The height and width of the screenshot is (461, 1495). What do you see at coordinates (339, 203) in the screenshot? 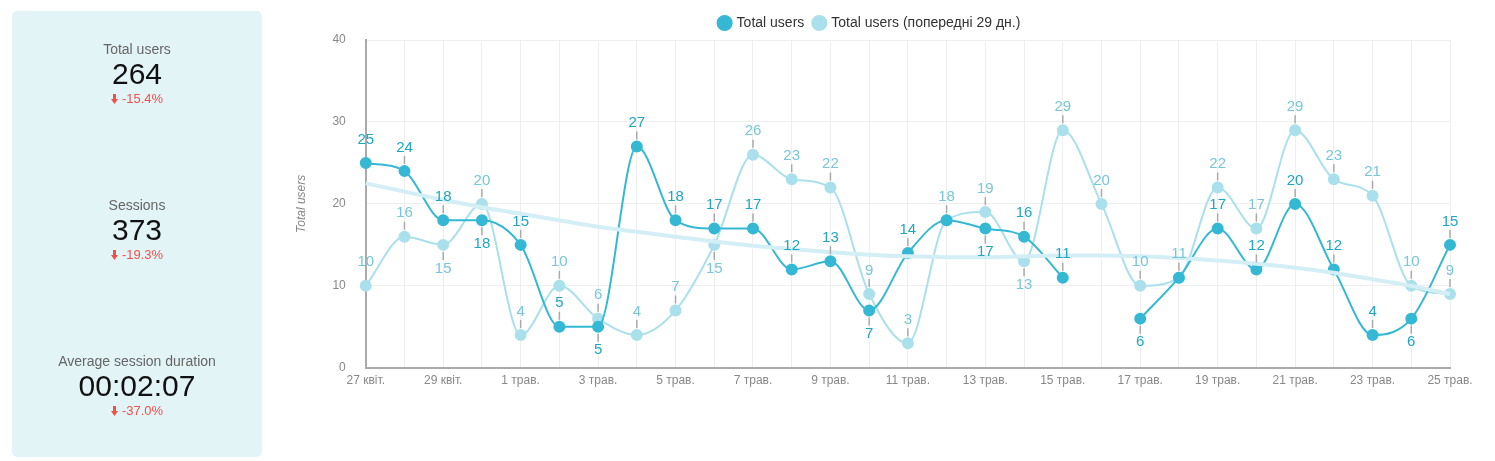
I see `y-tick-label: 20` at bounding box center [339, 203].